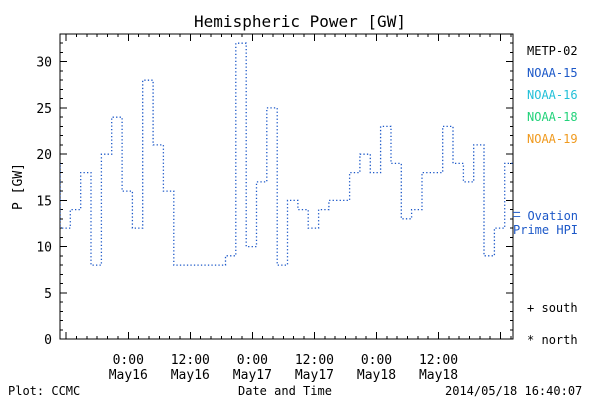  I want to click on south-symbol-label: + south, so click(552, 308).